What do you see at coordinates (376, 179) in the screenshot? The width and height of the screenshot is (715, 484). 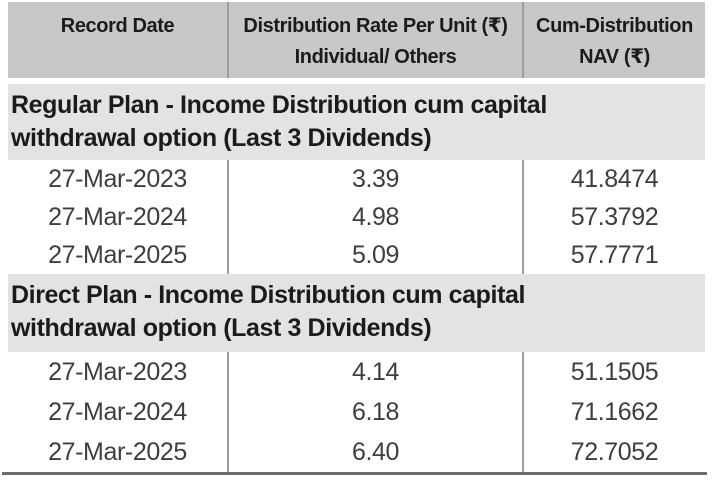 I see `distribution-rate-cell: 3.39` at bounding box center [376, 179].